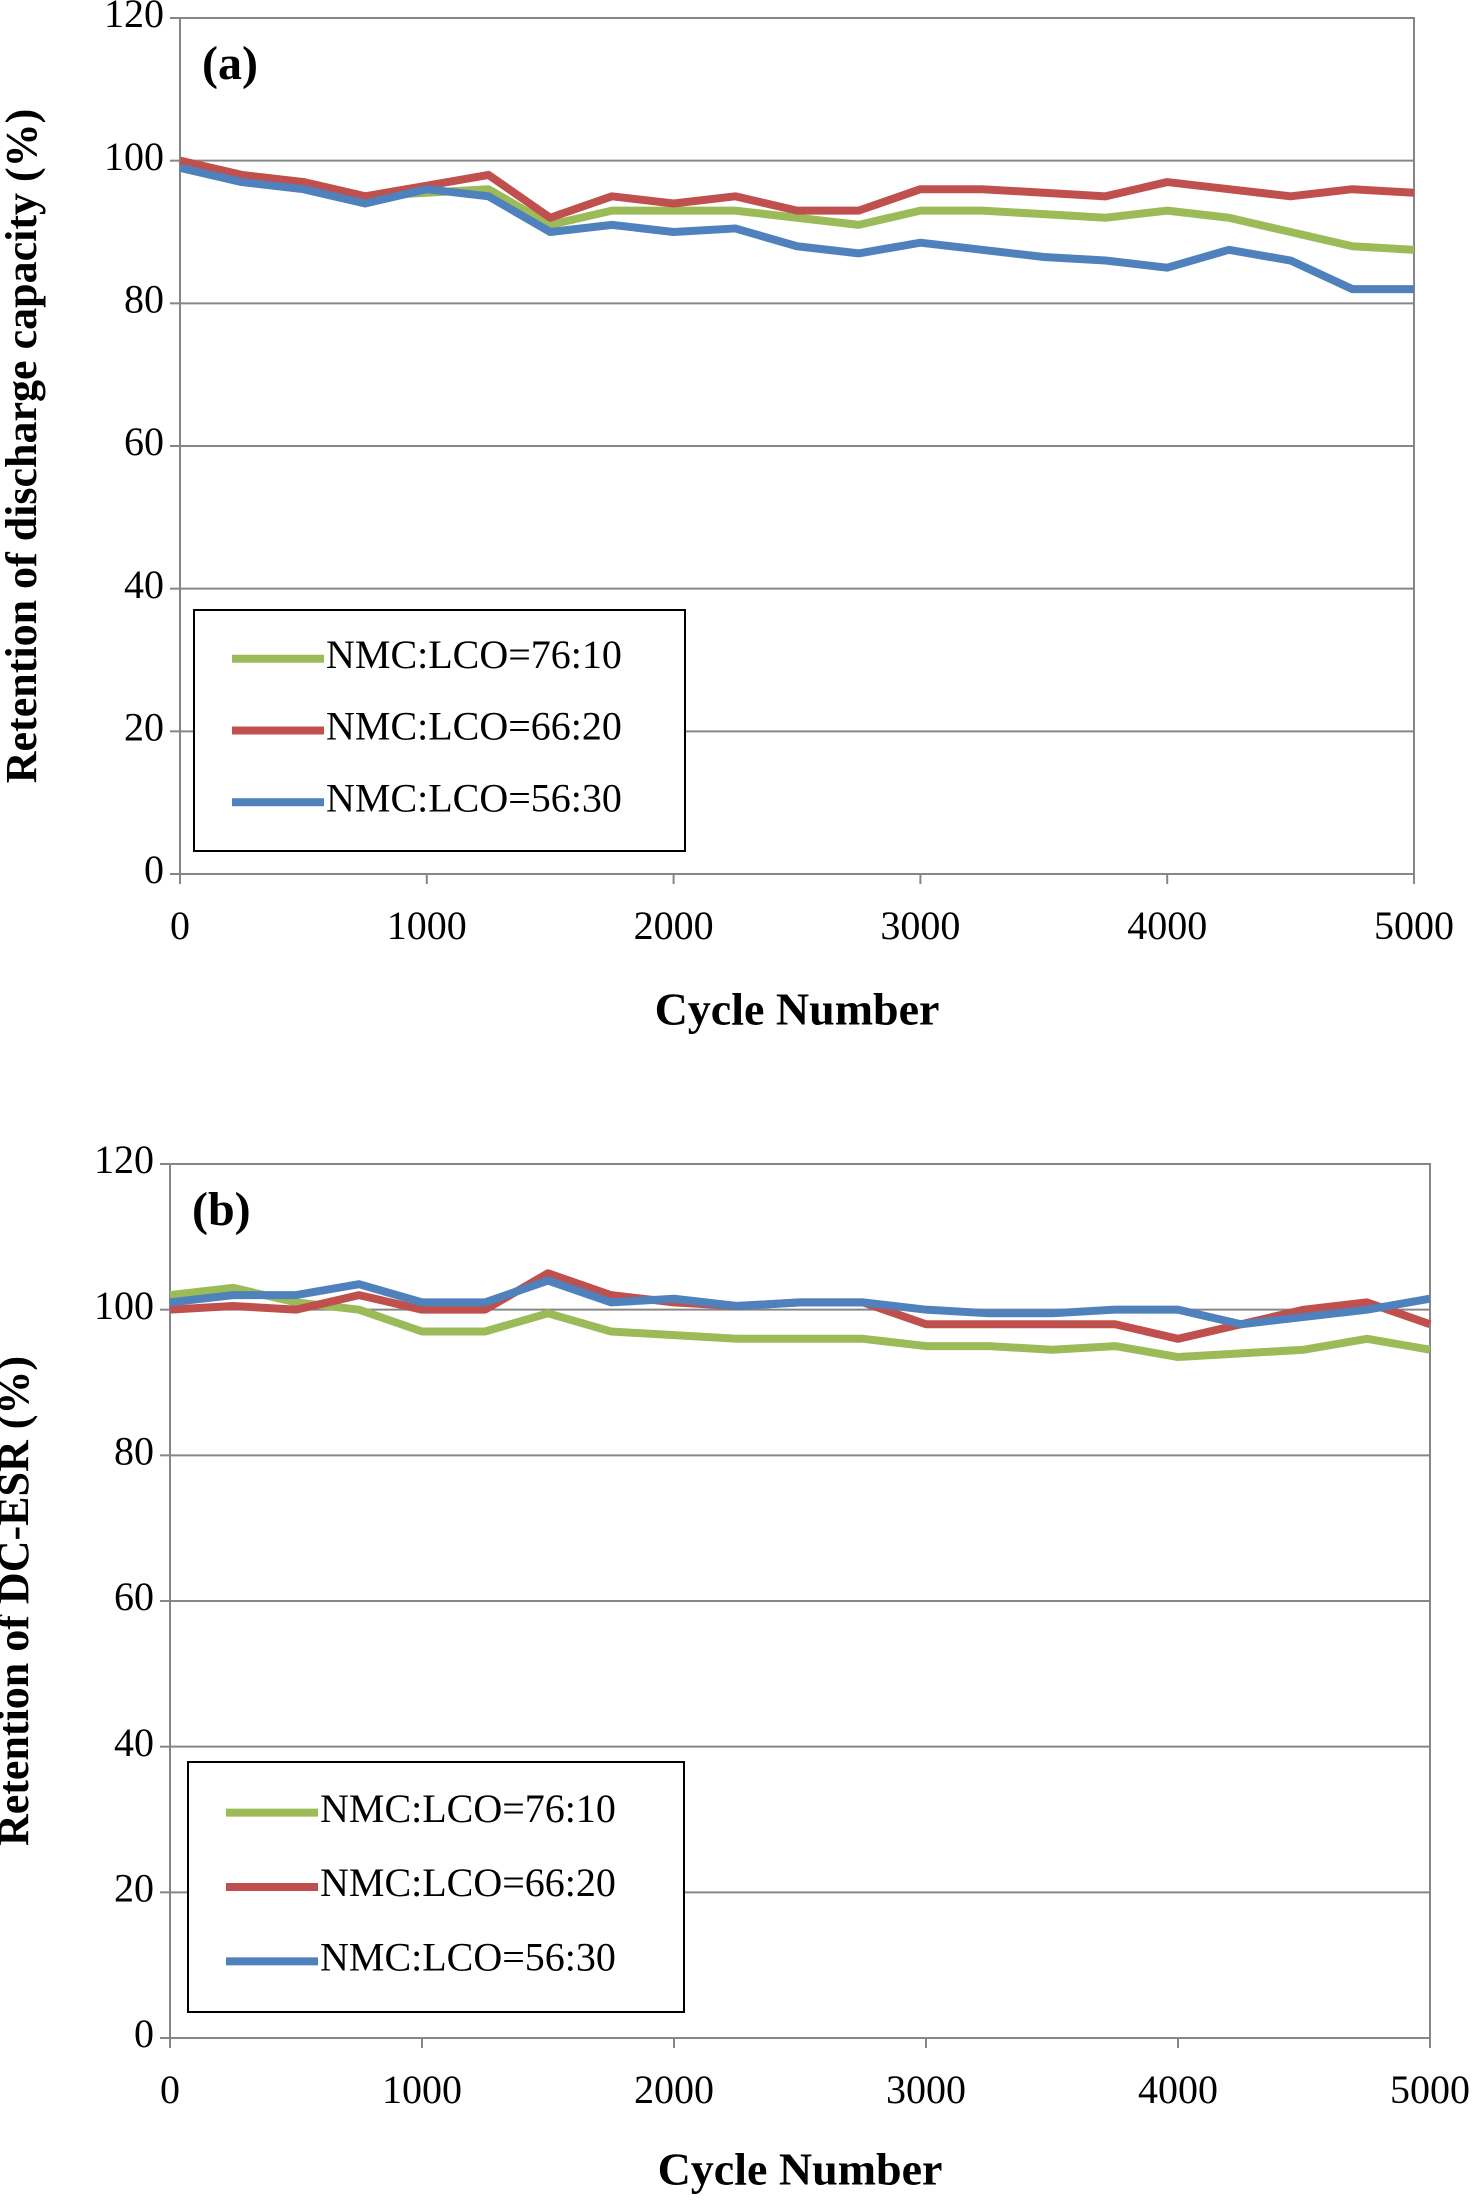 This screenshot has width=1476, height=2202. I want to click on y-axis-label: Retention of DC-ESR (%), so click(19, 1601).